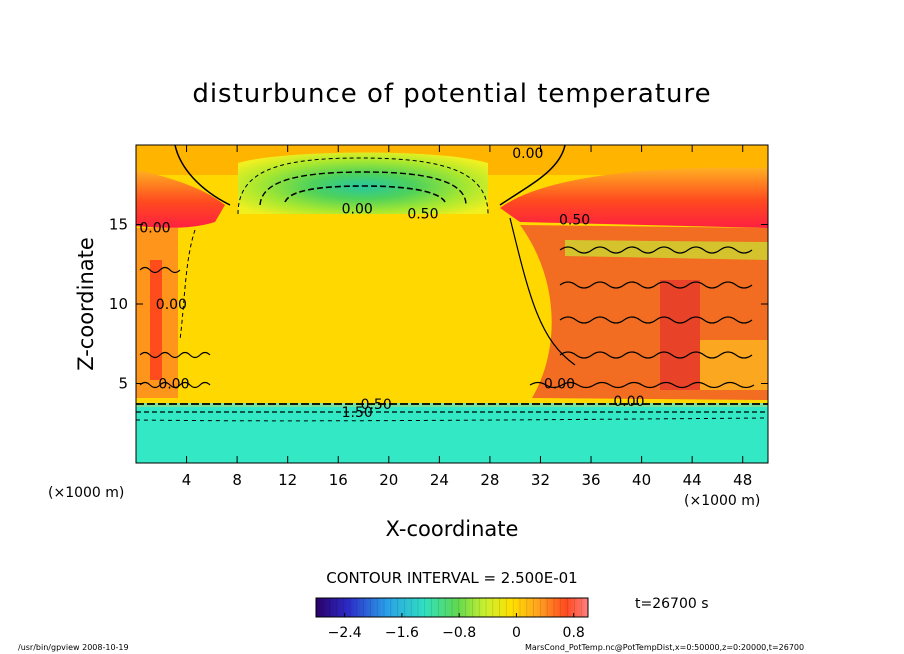 This screenshot has height=654, width=904. I want to click on colorbar-frame, so click(452, 607).